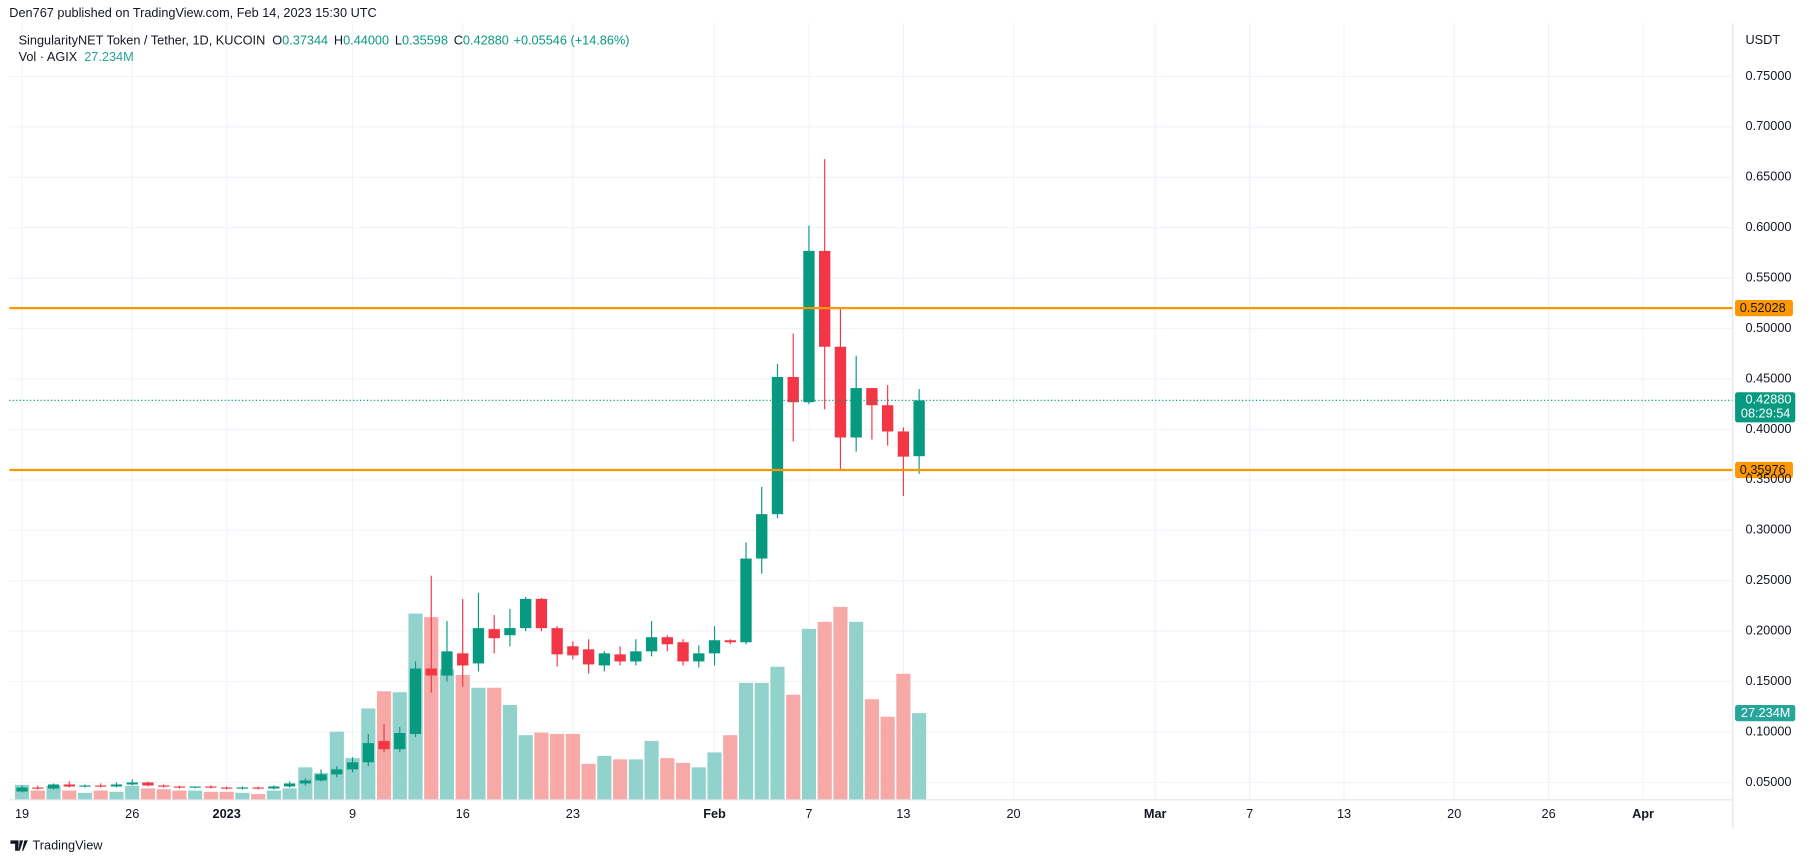 Image resolution: width=1815 pixels, height=863 pixels. What do you see at coordinates (19, 845) in the screenshot?
I see `footer-logo` at bounding box center [19, 845].